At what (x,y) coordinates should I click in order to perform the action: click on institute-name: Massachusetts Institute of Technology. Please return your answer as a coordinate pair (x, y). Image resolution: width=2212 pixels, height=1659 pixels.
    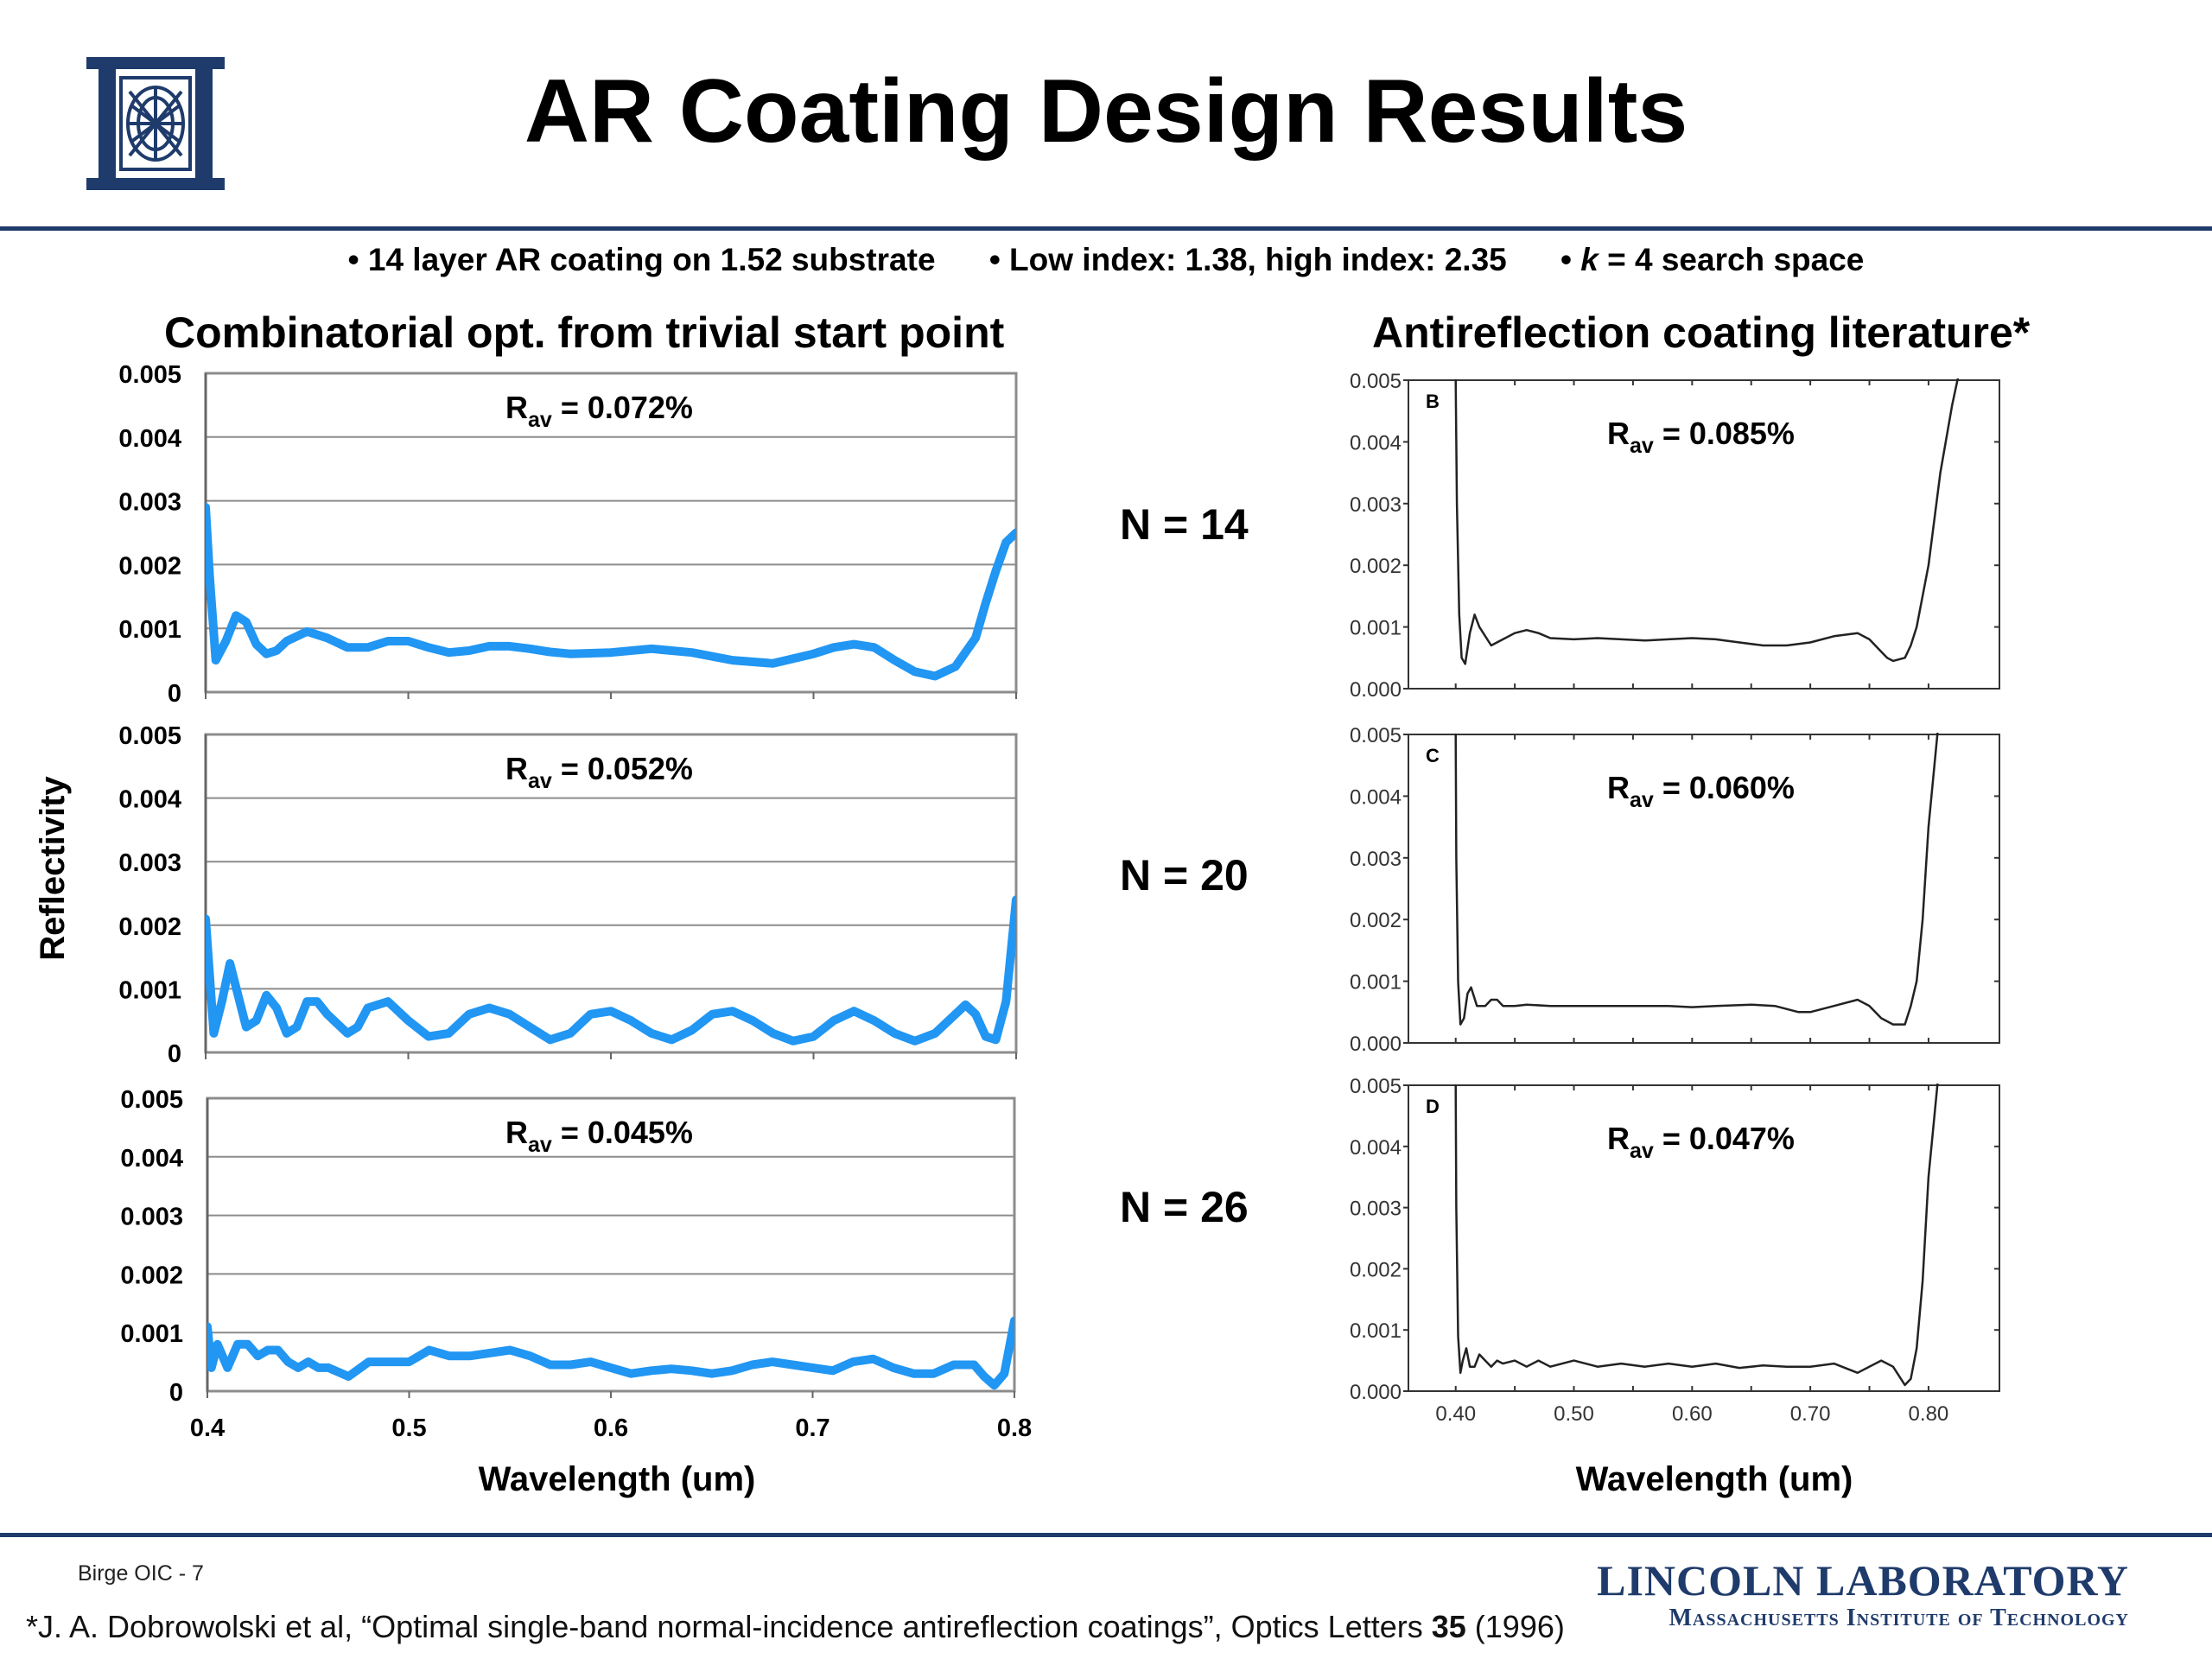
    Looking at the image, I should click on (1899, 1618).